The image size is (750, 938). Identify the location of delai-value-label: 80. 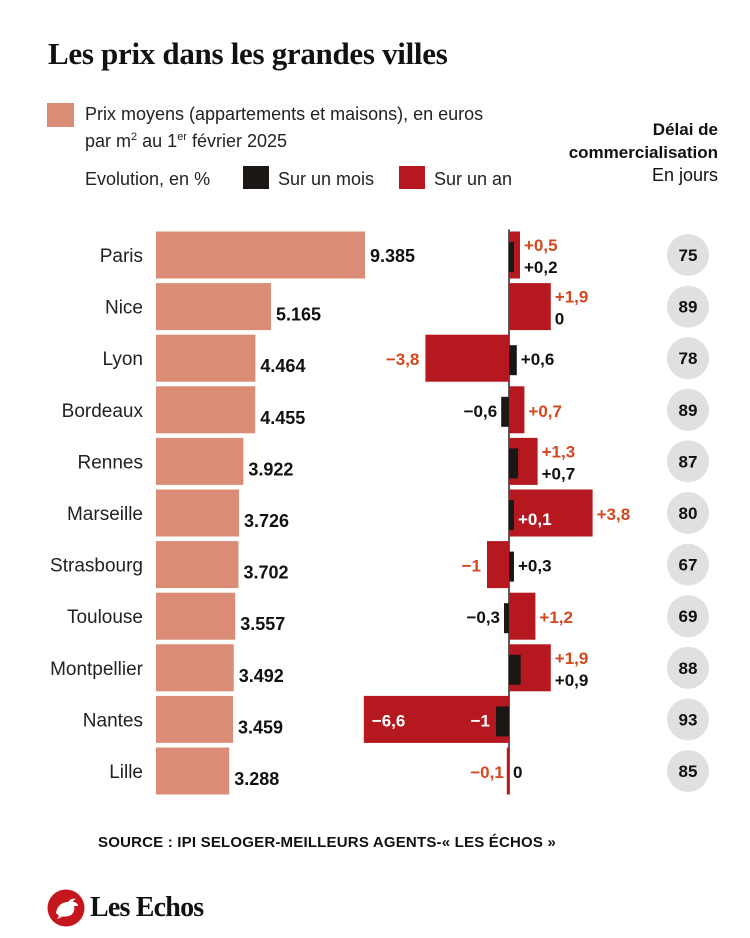
(688, 513).